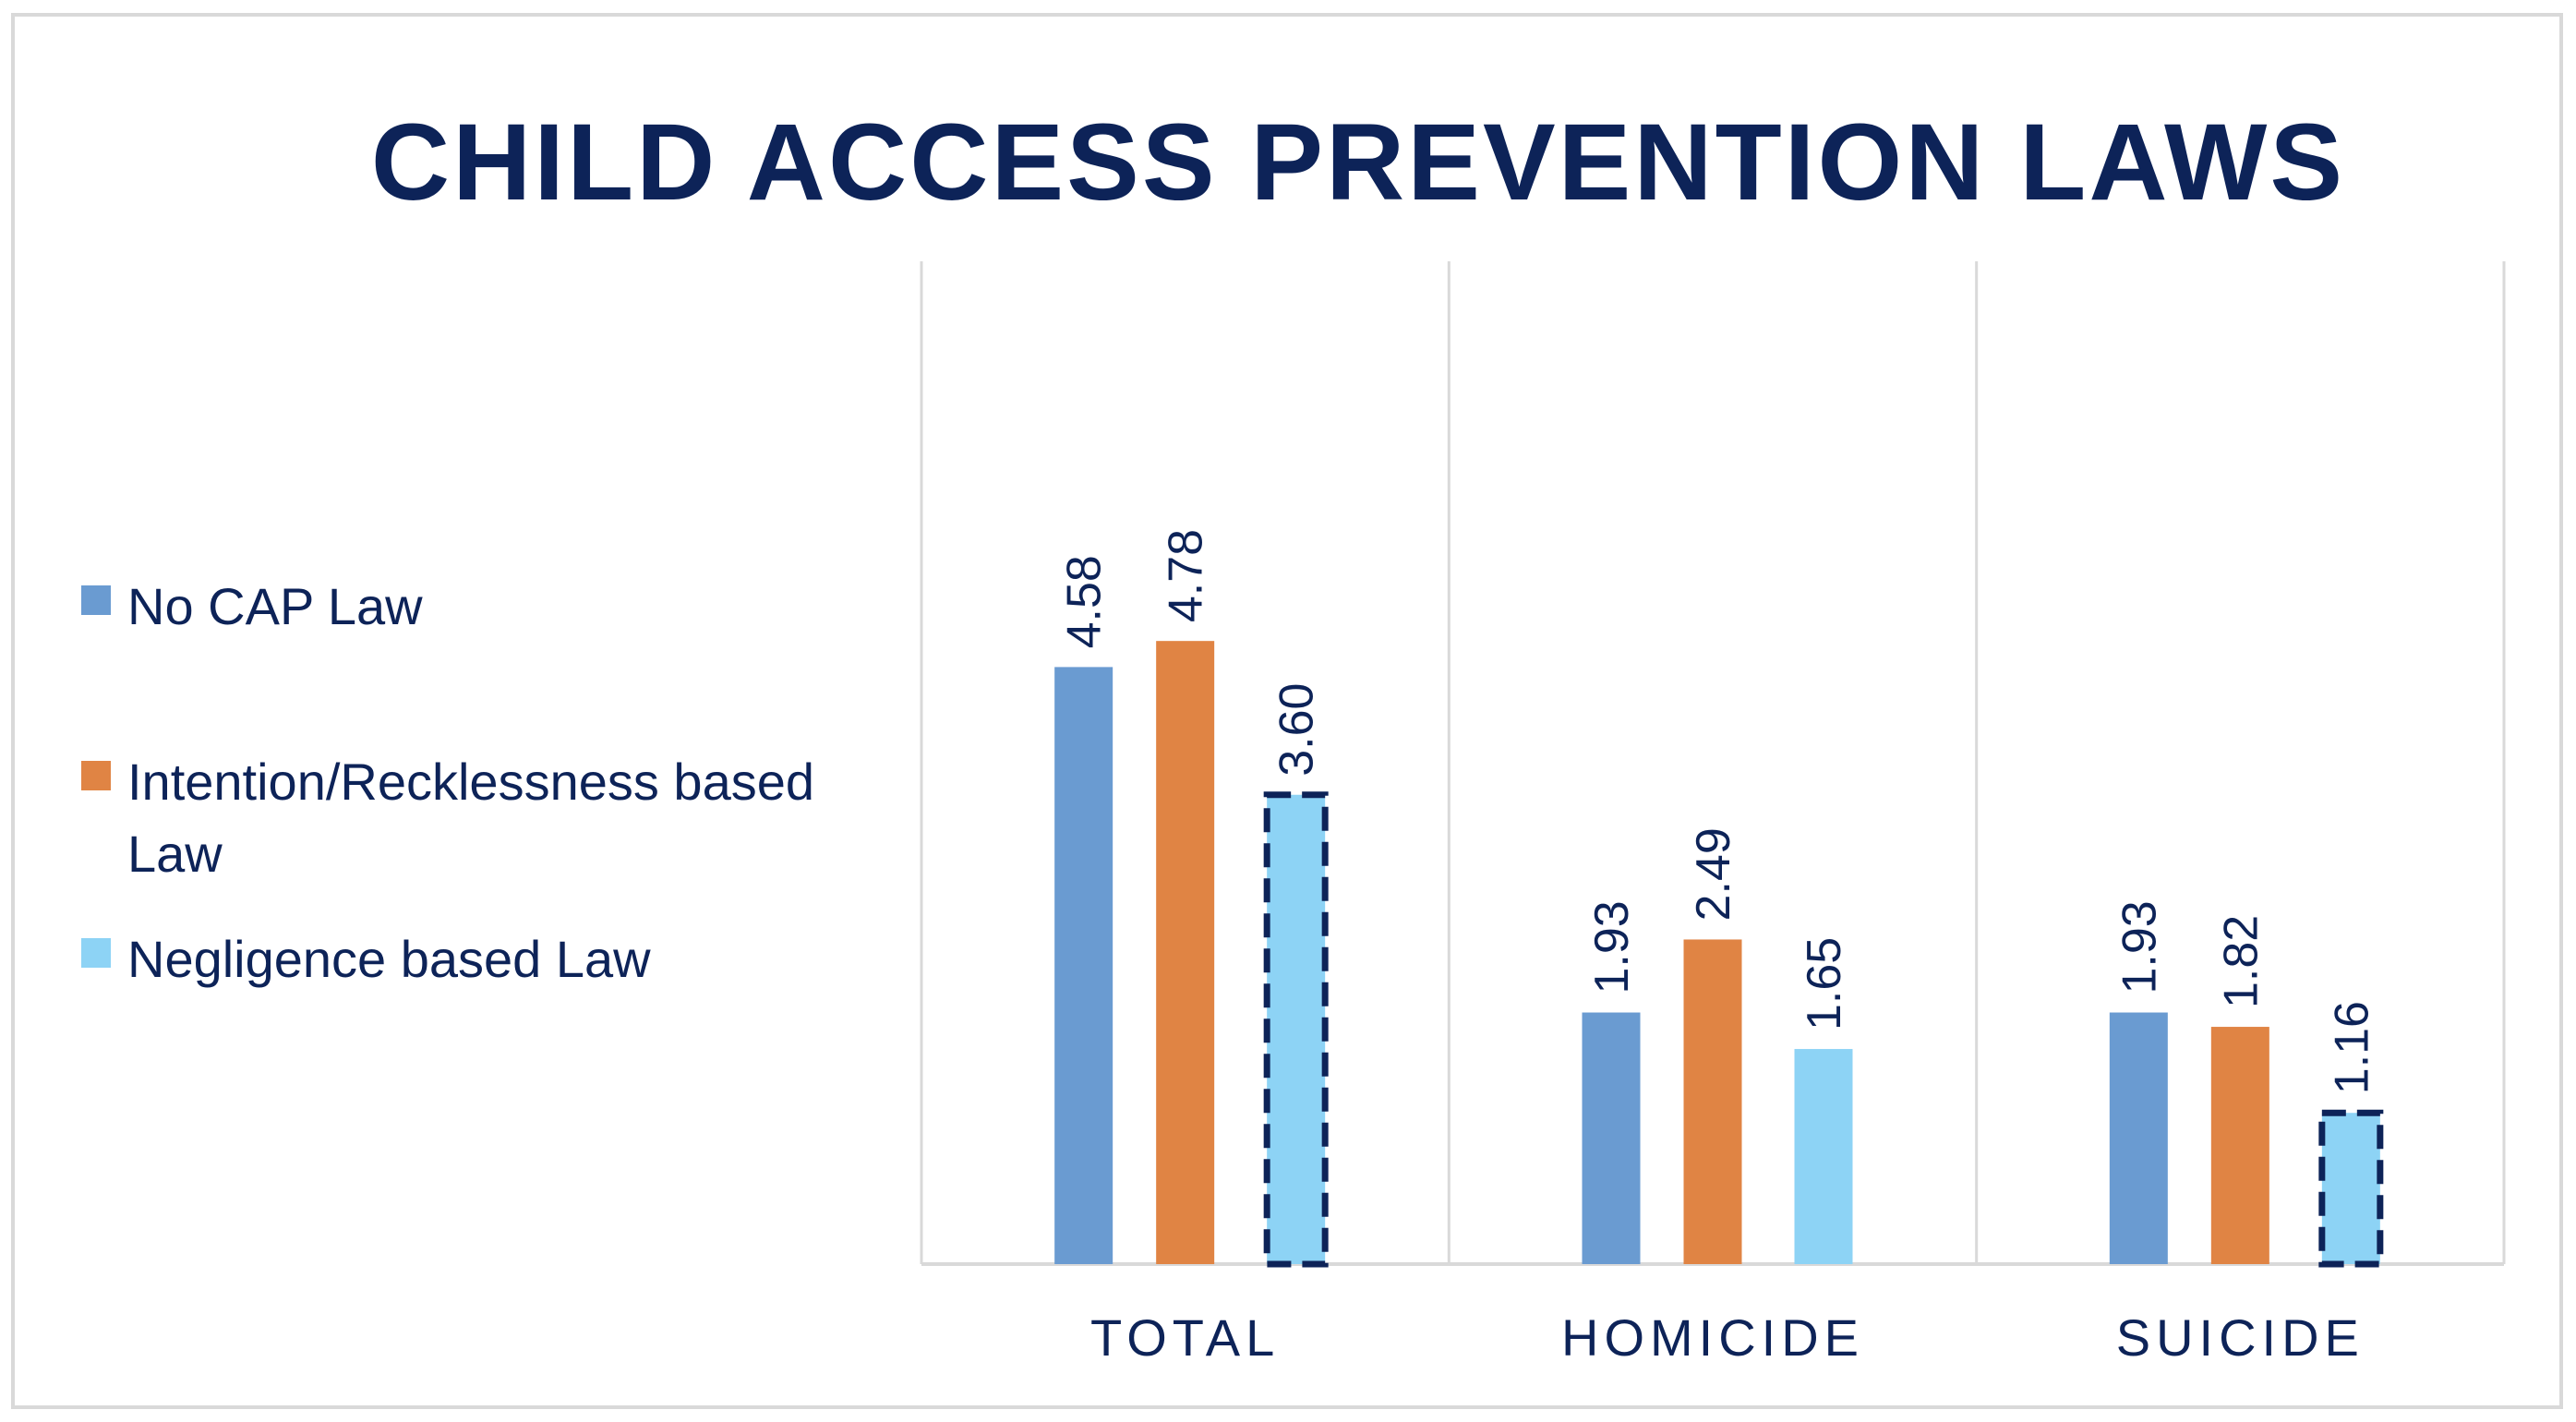 This screenshot has height=1422, width=2576. What do you see at coordinates (1085, 601) in the screenshot?
I see `data-label: 4.58` at bounding box center [1085, 601].